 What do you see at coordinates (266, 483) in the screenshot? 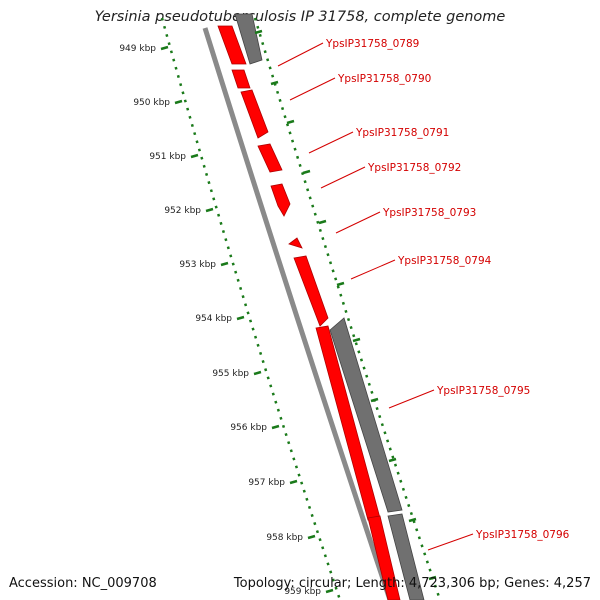
I see `ruler-tick-label: 957 kbp` at bounding box center [266, 483].